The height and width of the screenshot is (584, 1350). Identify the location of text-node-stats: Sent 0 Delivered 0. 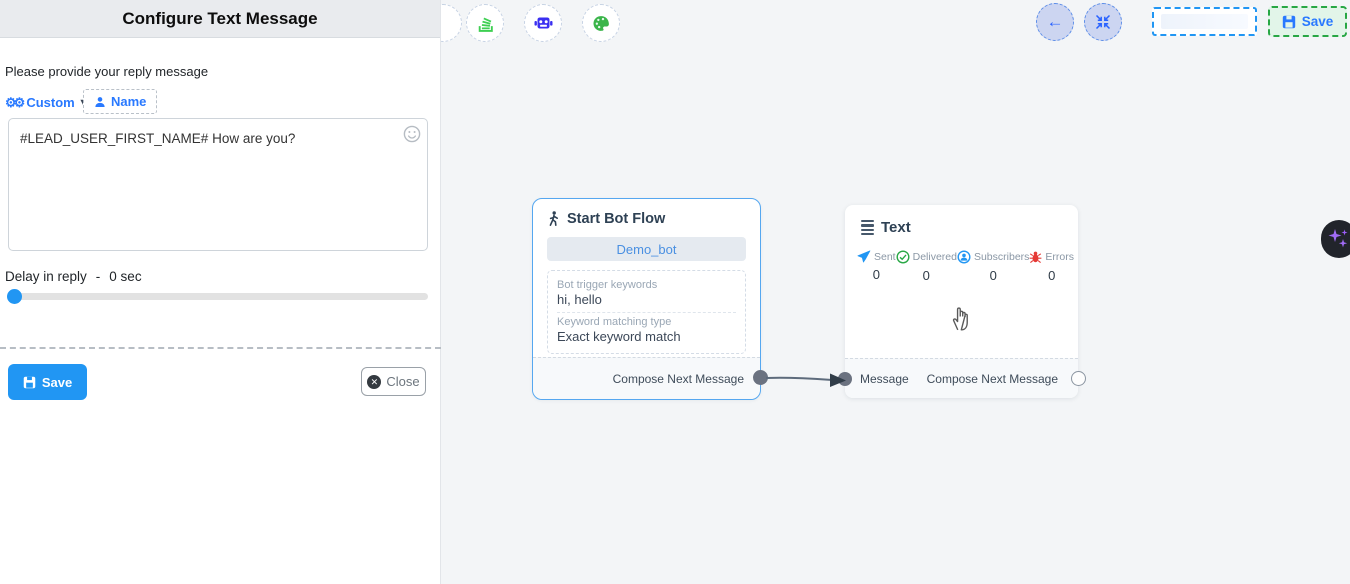
(961, 262).